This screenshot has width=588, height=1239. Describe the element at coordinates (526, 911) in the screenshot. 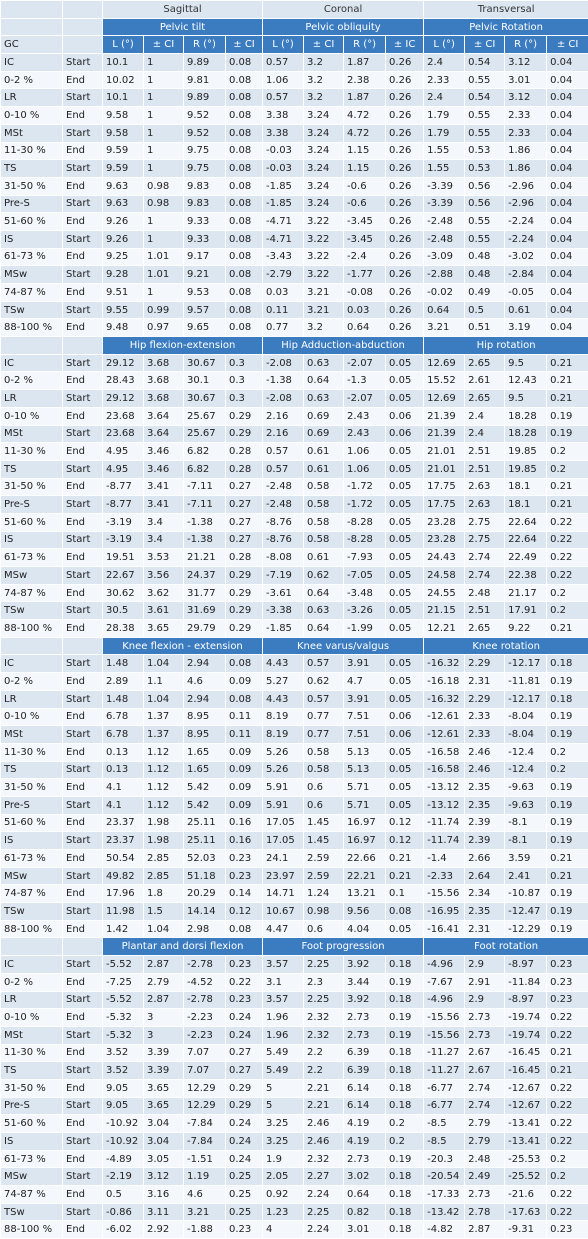

I see `value-cell: -12.47` at that location.